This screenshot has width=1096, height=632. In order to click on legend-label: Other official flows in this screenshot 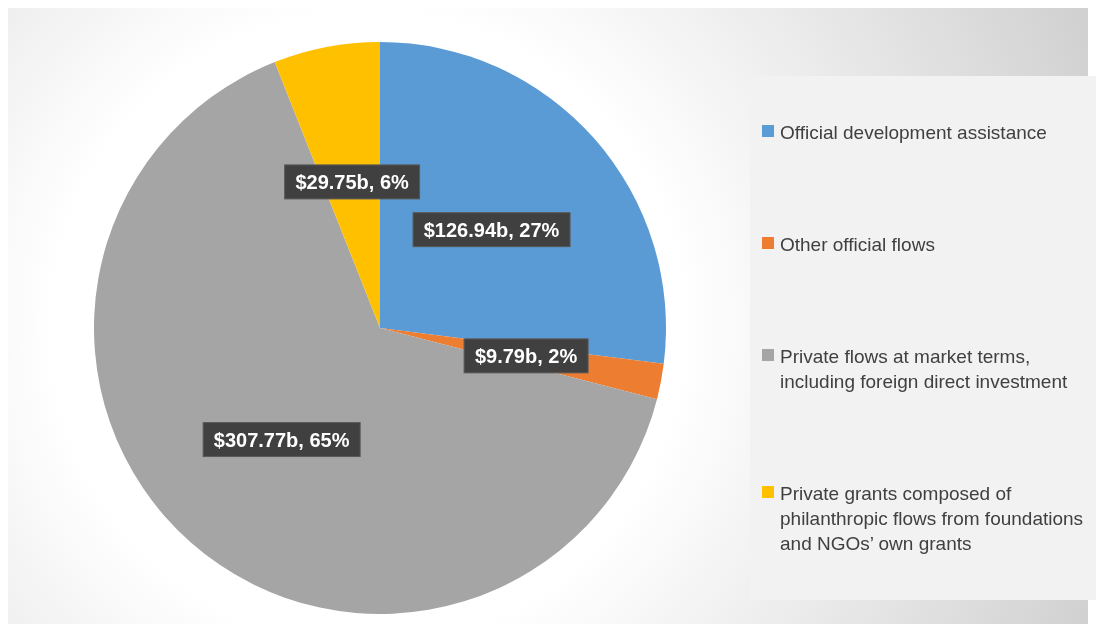, I will do `click(857, 244)`.